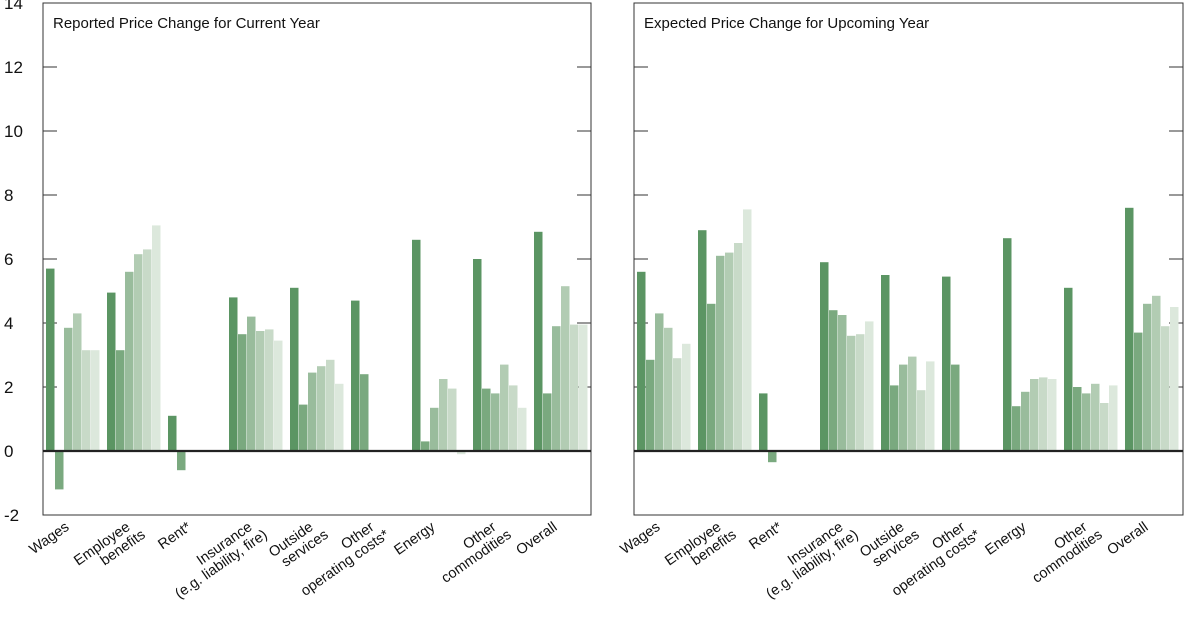  Describe the element at coordinates (13, 262) in the screenshot. I see `y-axis-labels: 14 12 10 8 6 4 2 0 -2` at that location.